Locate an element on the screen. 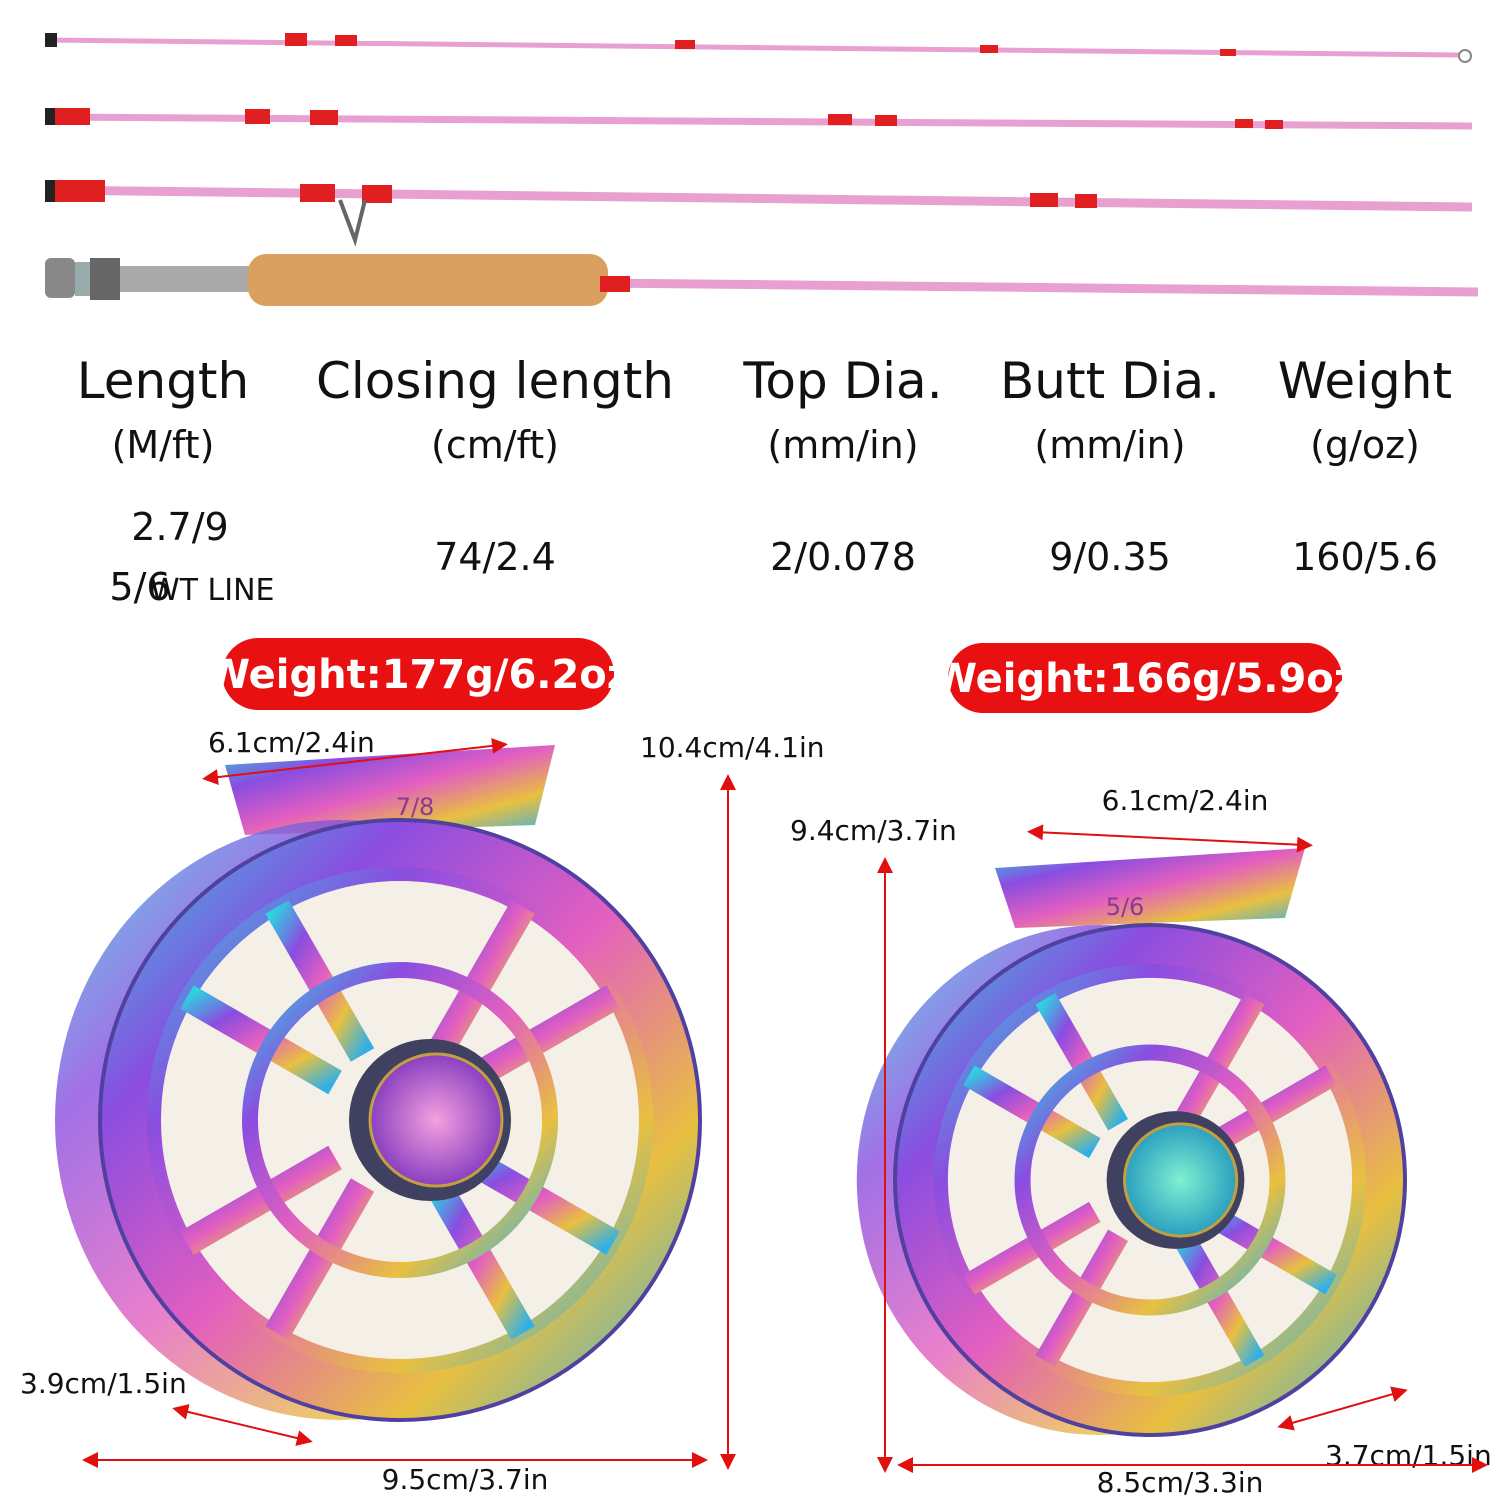  column-title: Butt Dia. is located at coordinates (1110, 381).